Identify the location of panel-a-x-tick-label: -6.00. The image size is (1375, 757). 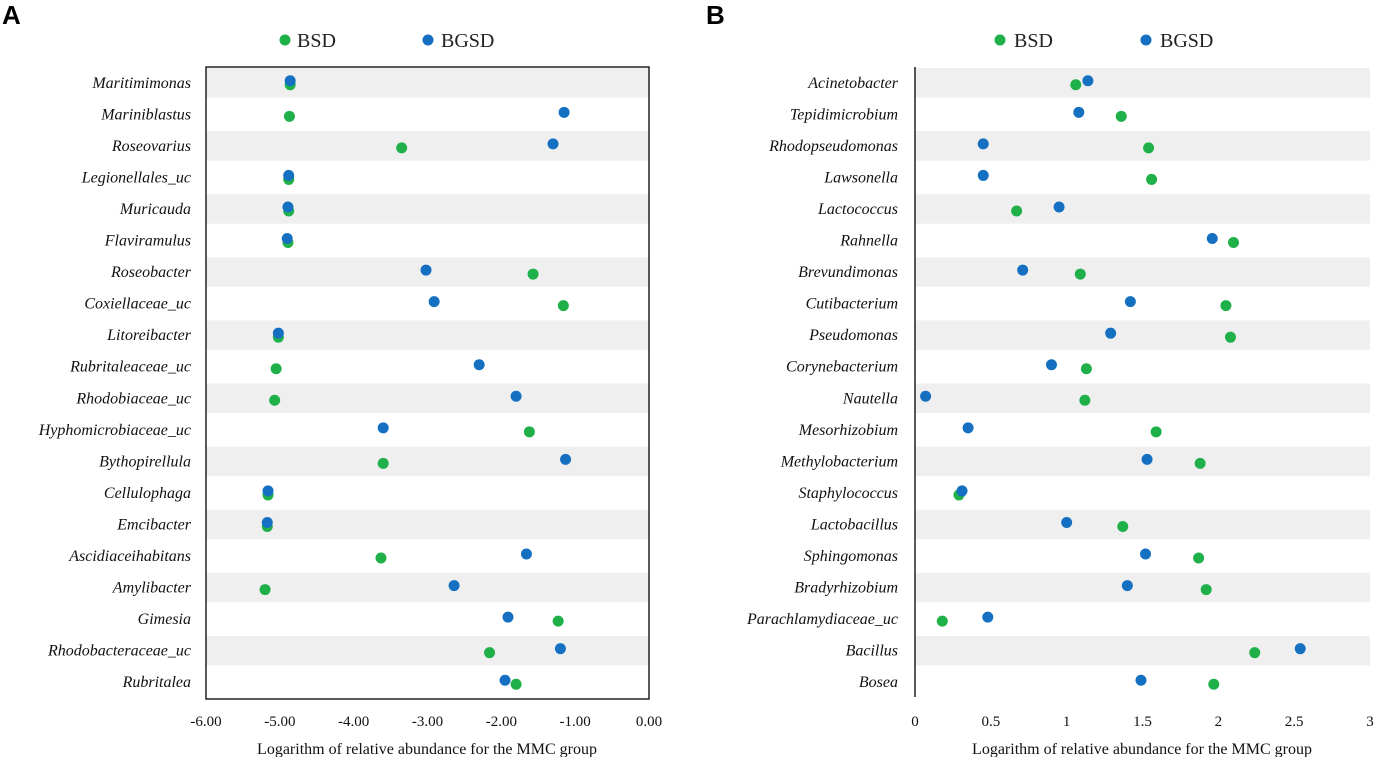
(205, 722).